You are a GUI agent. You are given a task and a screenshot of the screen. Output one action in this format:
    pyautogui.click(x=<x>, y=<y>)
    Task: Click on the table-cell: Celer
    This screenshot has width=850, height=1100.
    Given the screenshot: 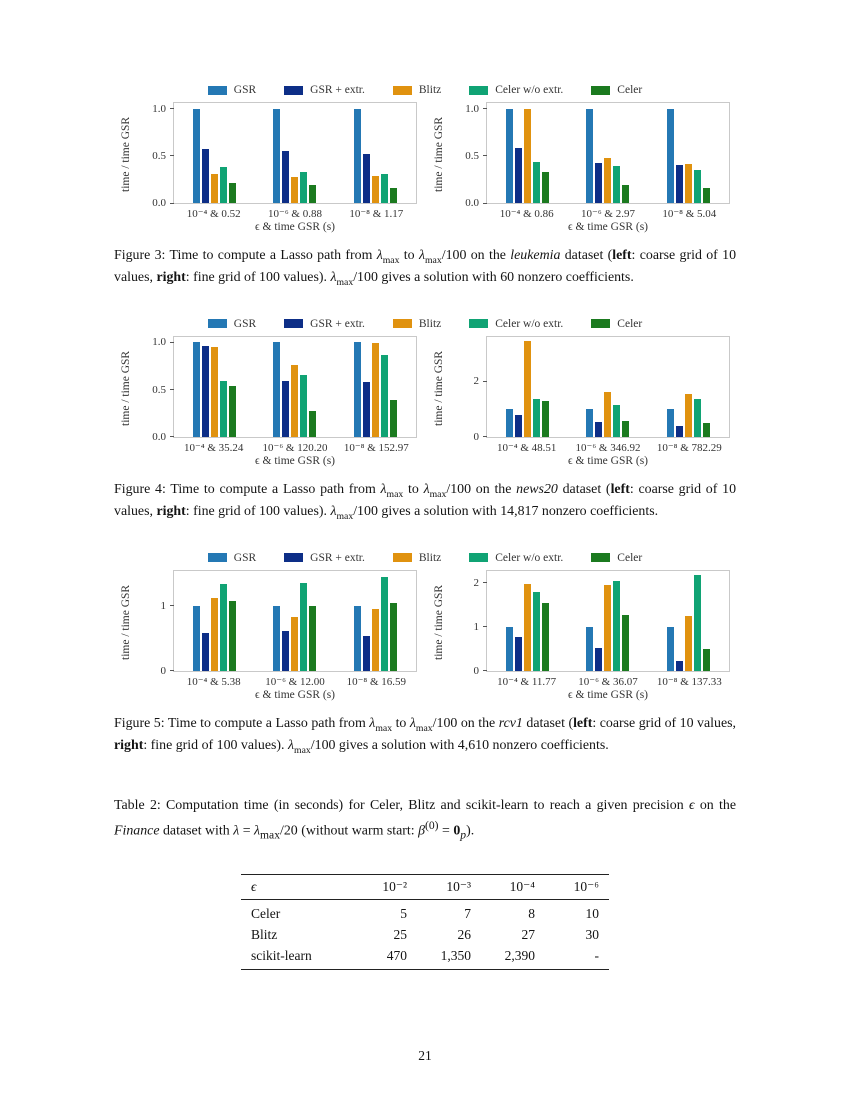 What is the action you would take?
    pyautogui.click(x=266, y=913)
    